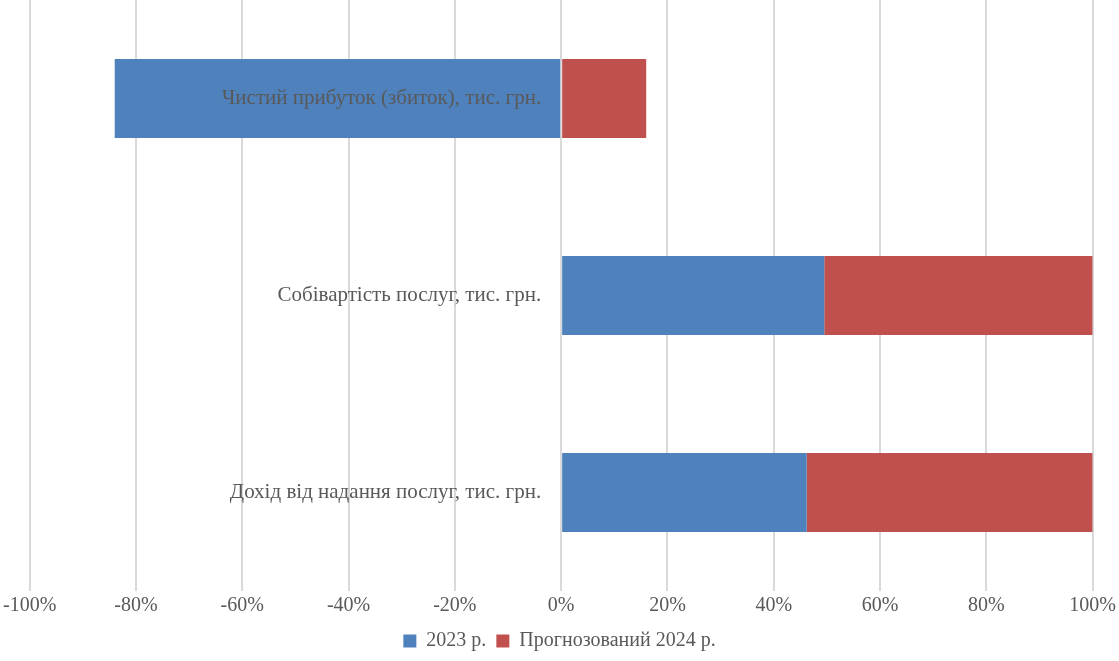 This screenshot has width=1119, height=661. Describe the element at coordinates (455, 604) in the screenshot. I see `x-tick-label: -20%` at that location.